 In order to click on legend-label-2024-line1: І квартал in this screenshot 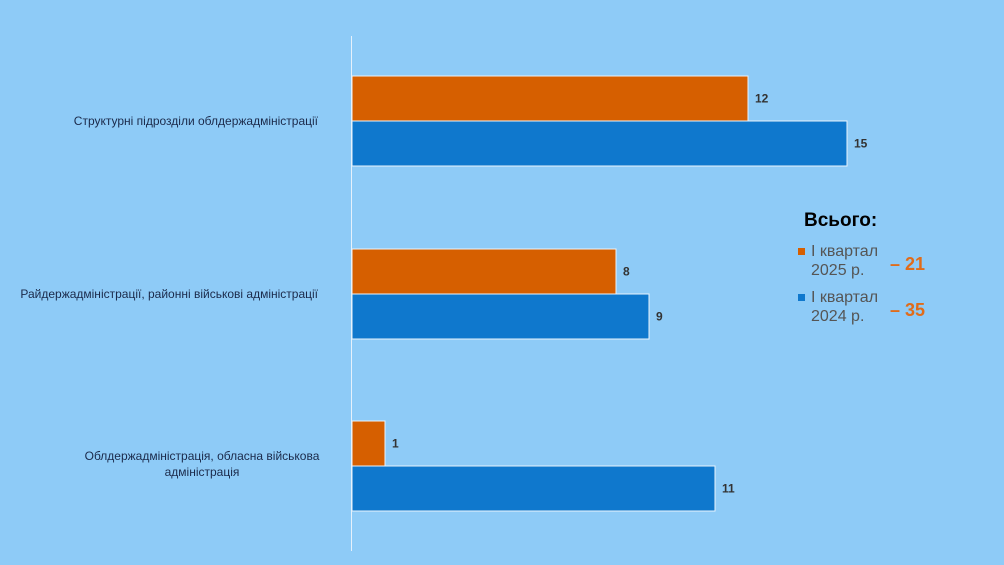, I will do `click(845, 297)`.